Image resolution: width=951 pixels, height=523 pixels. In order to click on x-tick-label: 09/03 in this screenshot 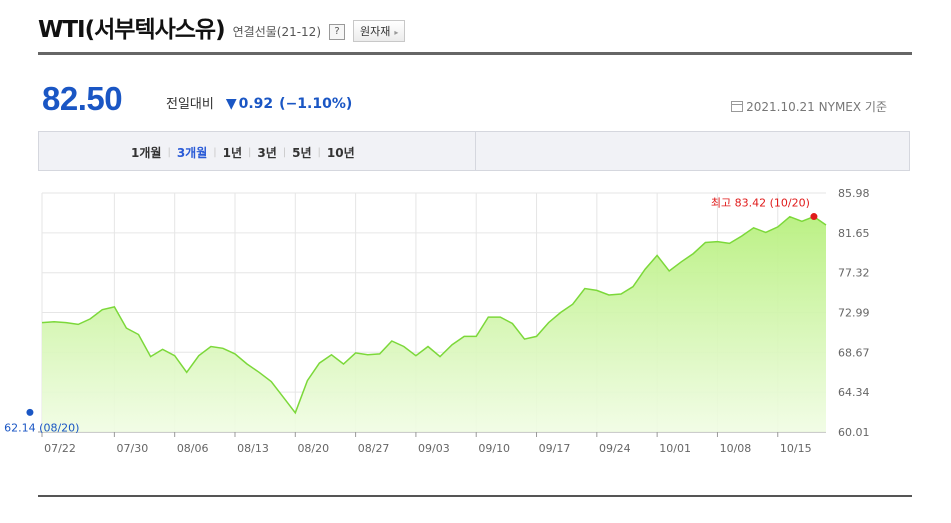, I will do `click(434, 448)`.